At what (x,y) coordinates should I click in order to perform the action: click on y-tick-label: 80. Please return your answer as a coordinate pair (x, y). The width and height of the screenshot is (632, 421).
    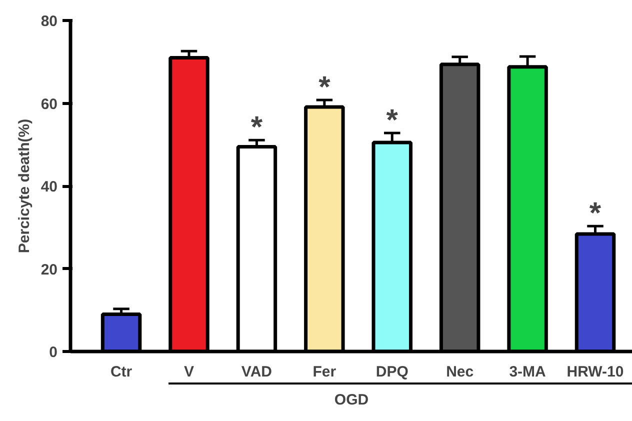
    Looking at the image, I should click on (49, 21).